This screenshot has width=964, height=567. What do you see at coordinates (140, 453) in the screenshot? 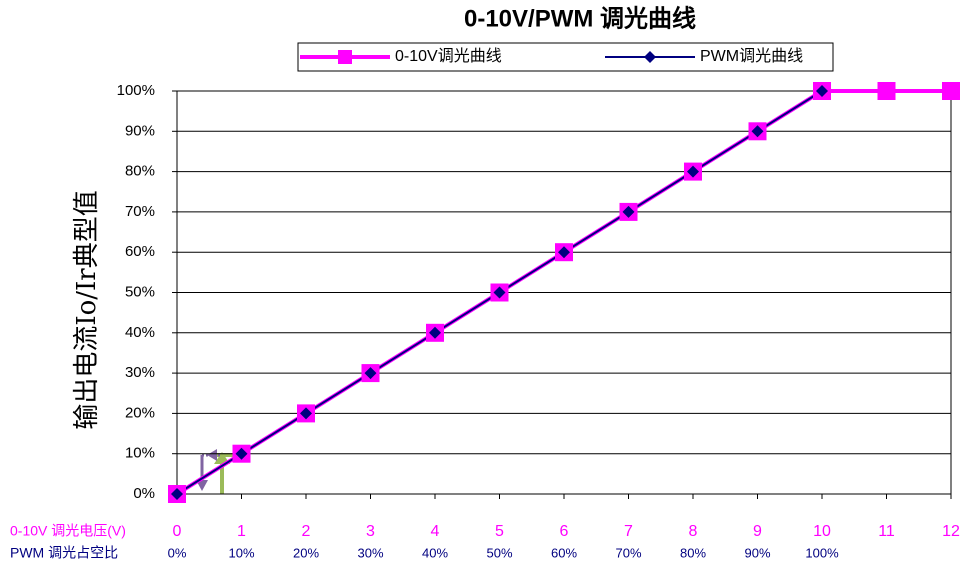
I see `y-tick-label: 10%` at bounding box center [140, 453].